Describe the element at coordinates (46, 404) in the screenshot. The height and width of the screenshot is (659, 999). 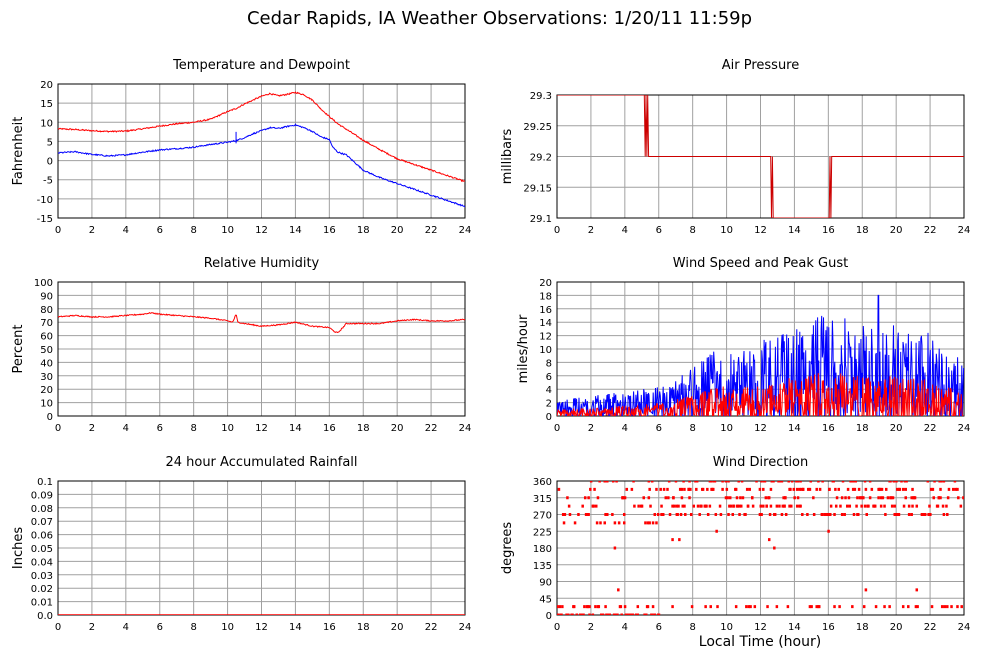
I see `y-tick-label: 10` at that location.